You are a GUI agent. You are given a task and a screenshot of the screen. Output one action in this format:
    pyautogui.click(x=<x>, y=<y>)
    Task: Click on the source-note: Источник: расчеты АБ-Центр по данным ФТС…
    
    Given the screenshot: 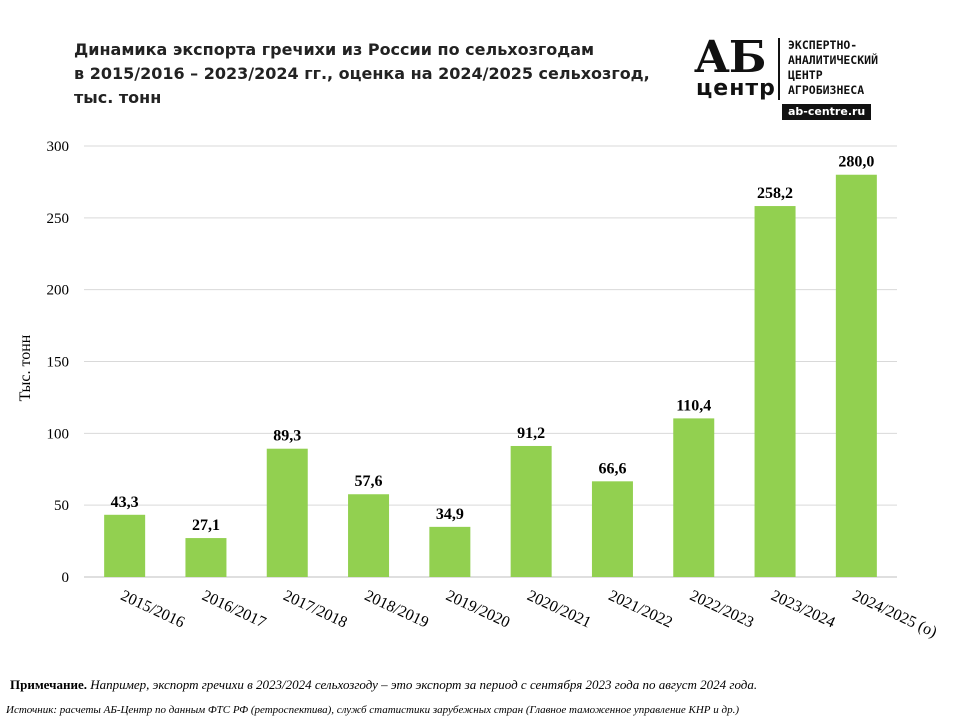 What is the action you would take?
    pyautogui.click(x=372, y=710)
    